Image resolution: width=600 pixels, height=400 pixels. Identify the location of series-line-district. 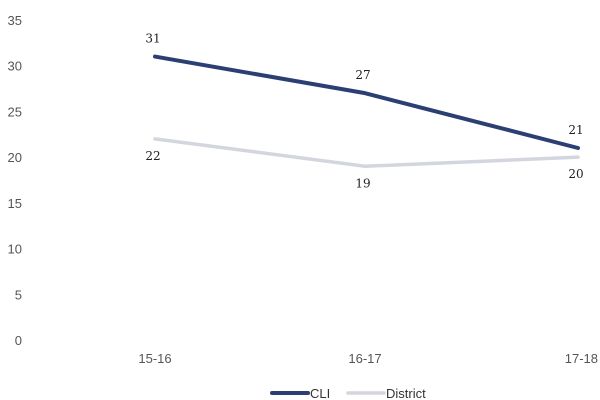
(366, 153).